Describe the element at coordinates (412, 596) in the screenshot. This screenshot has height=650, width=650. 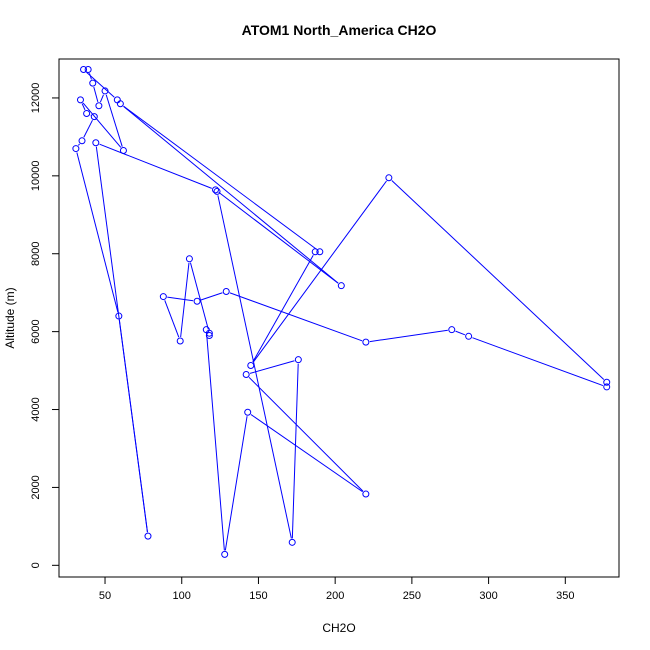
I see `x-tick-label: 250` at that location.